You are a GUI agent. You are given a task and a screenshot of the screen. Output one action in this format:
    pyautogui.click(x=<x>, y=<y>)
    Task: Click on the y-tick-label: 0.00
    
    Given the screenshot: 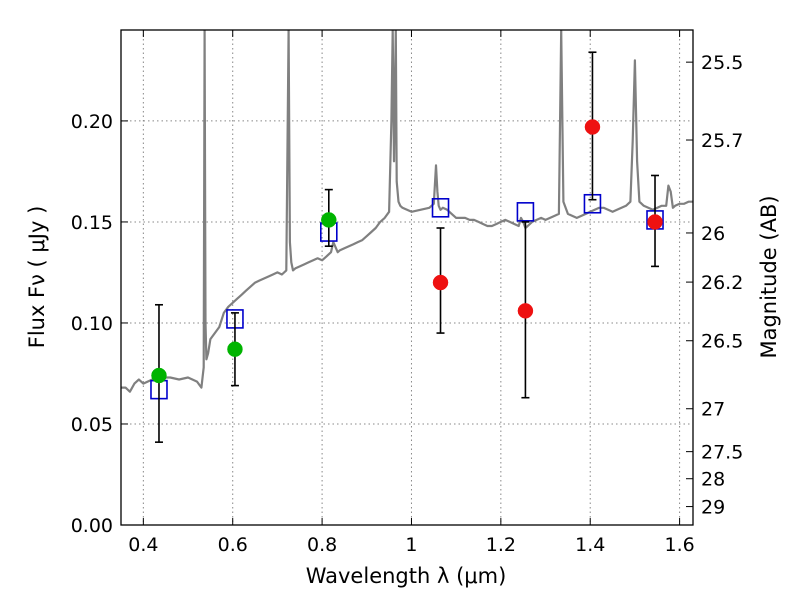 What is the action you would take?
    pyautogui.click(x=92, y=526)
    